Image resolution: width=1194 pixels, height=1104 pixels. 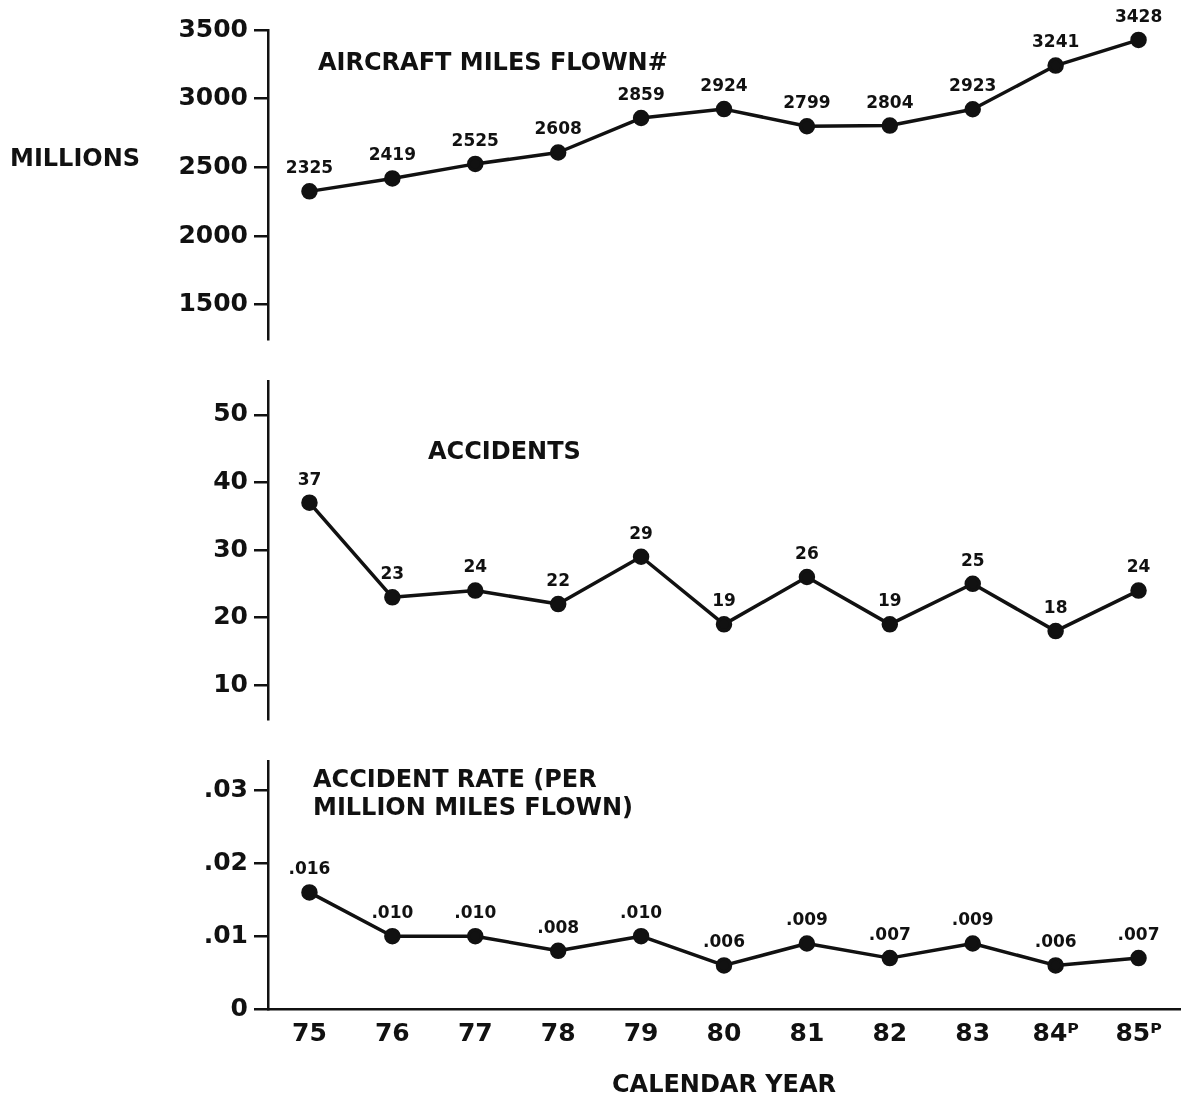 What do you see at coordinates (392, 573) in the screenshot?
I see `data-label: 23` at bounding box center [392, 573].